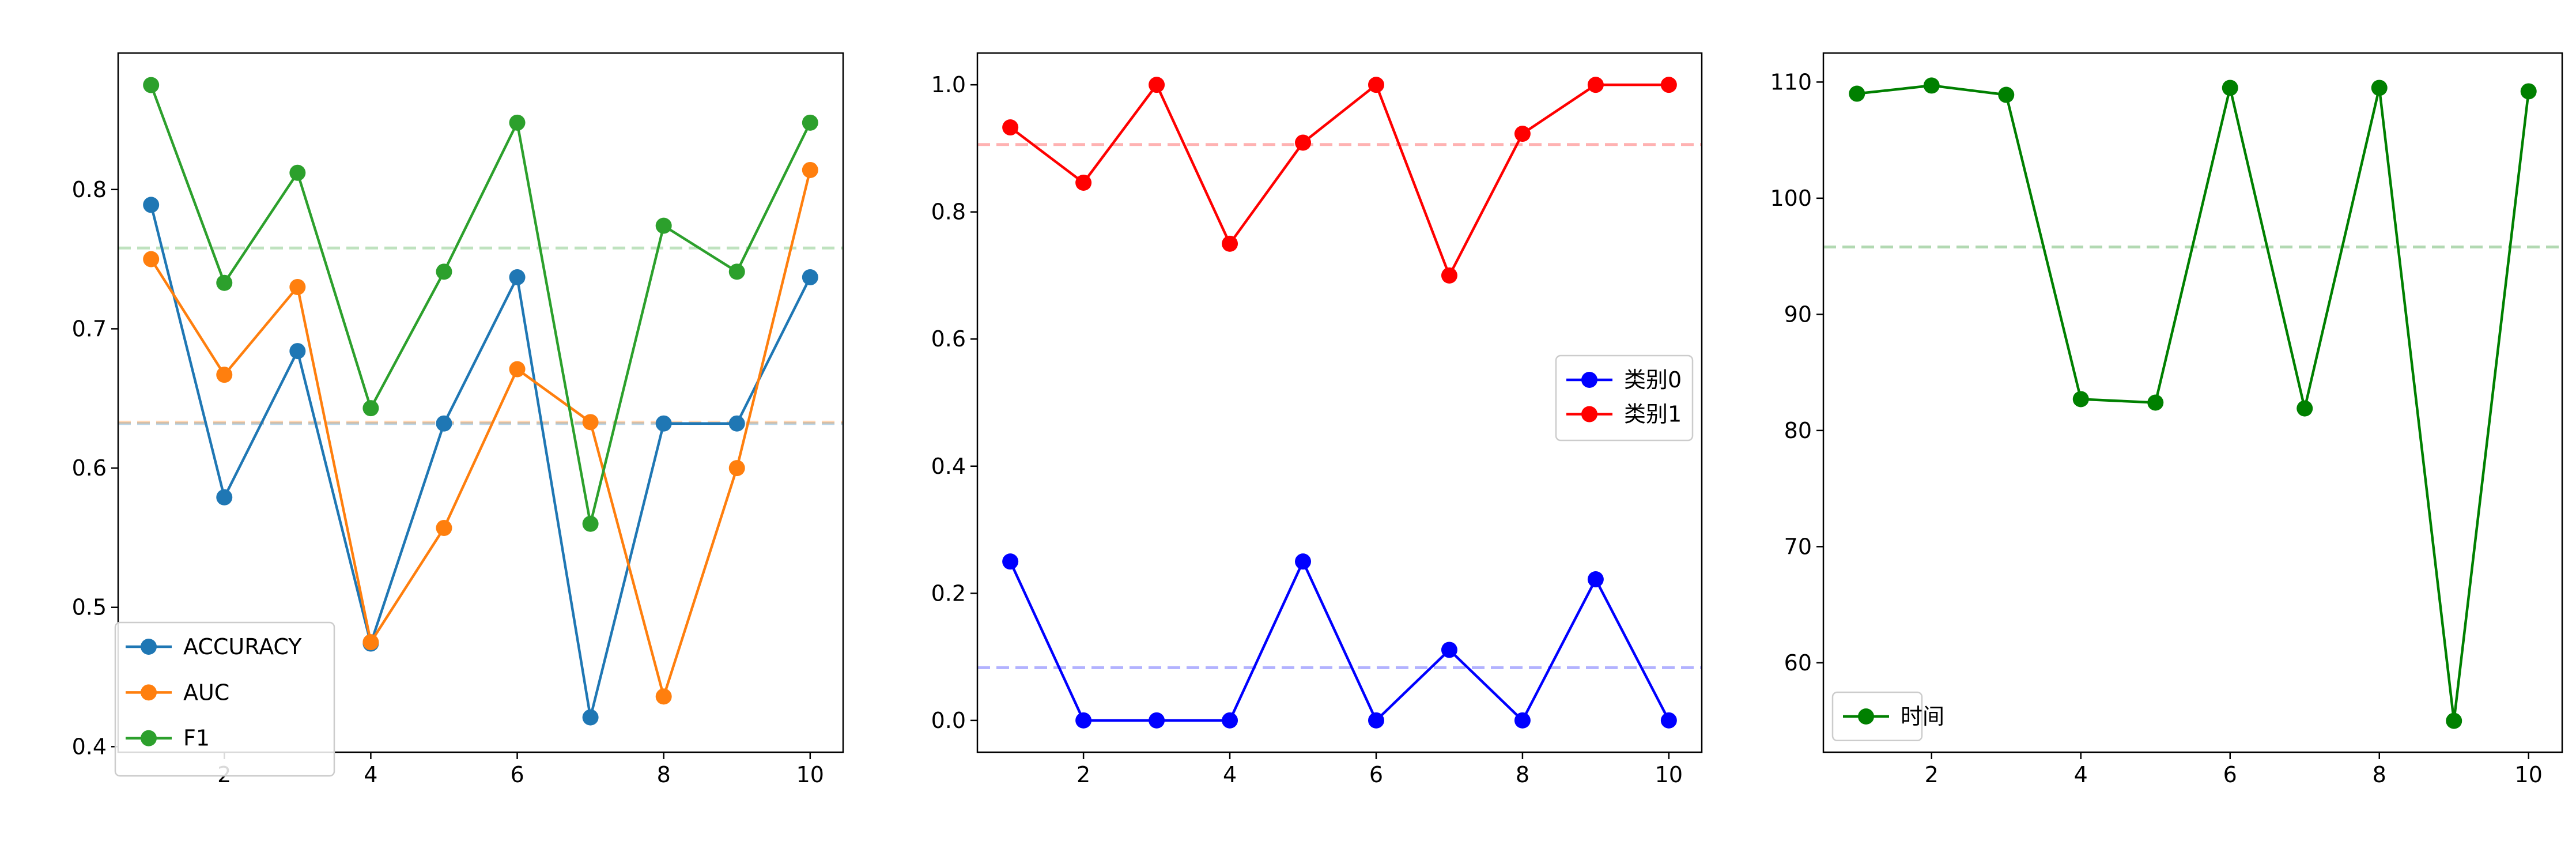 The image size is (2576, 845). Describe the element at coordinates (1653, 414) in the screenshot. I see `legend-label: 类别1` at that location.